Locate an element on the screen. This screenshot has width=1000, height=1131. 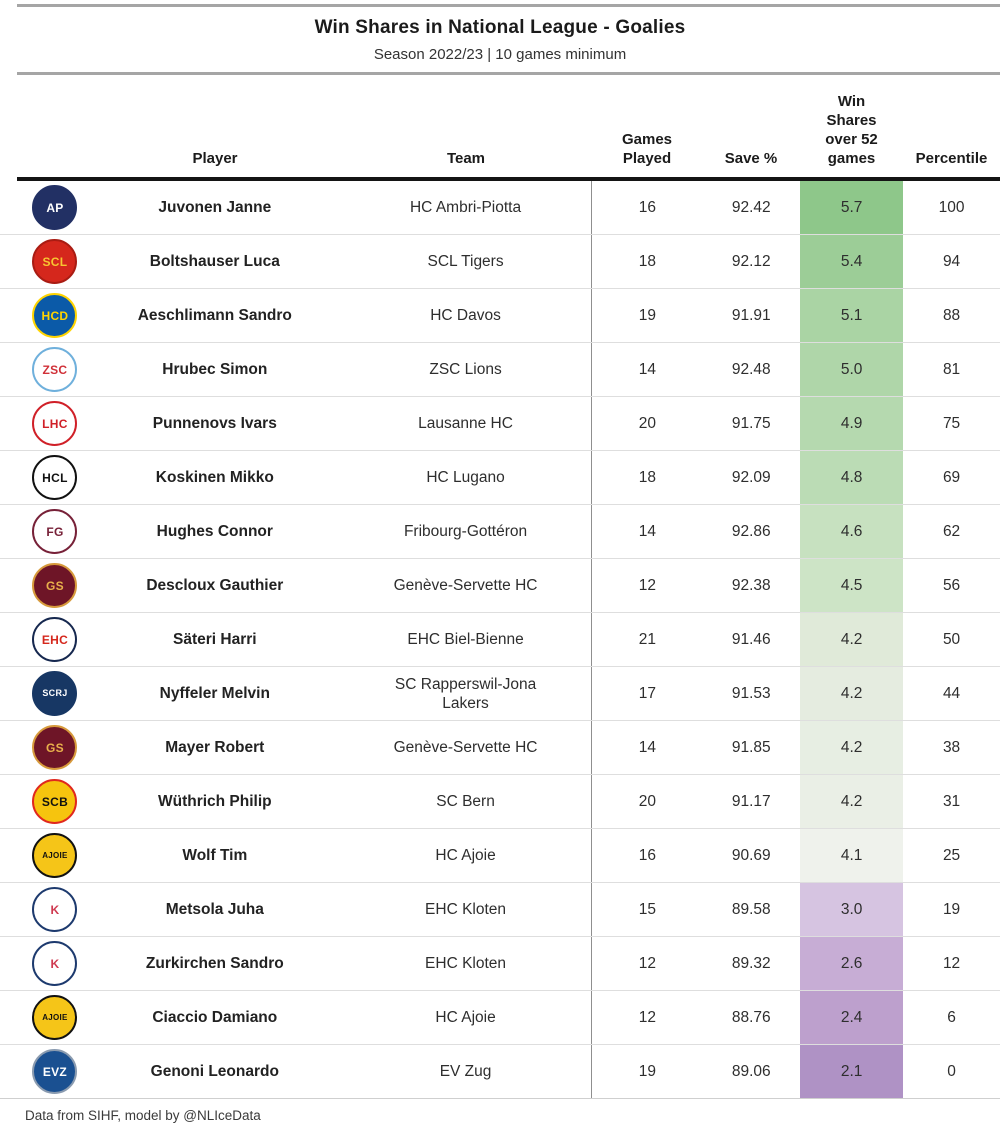
games-played-value: 12 is located at coordinates (646, 585).